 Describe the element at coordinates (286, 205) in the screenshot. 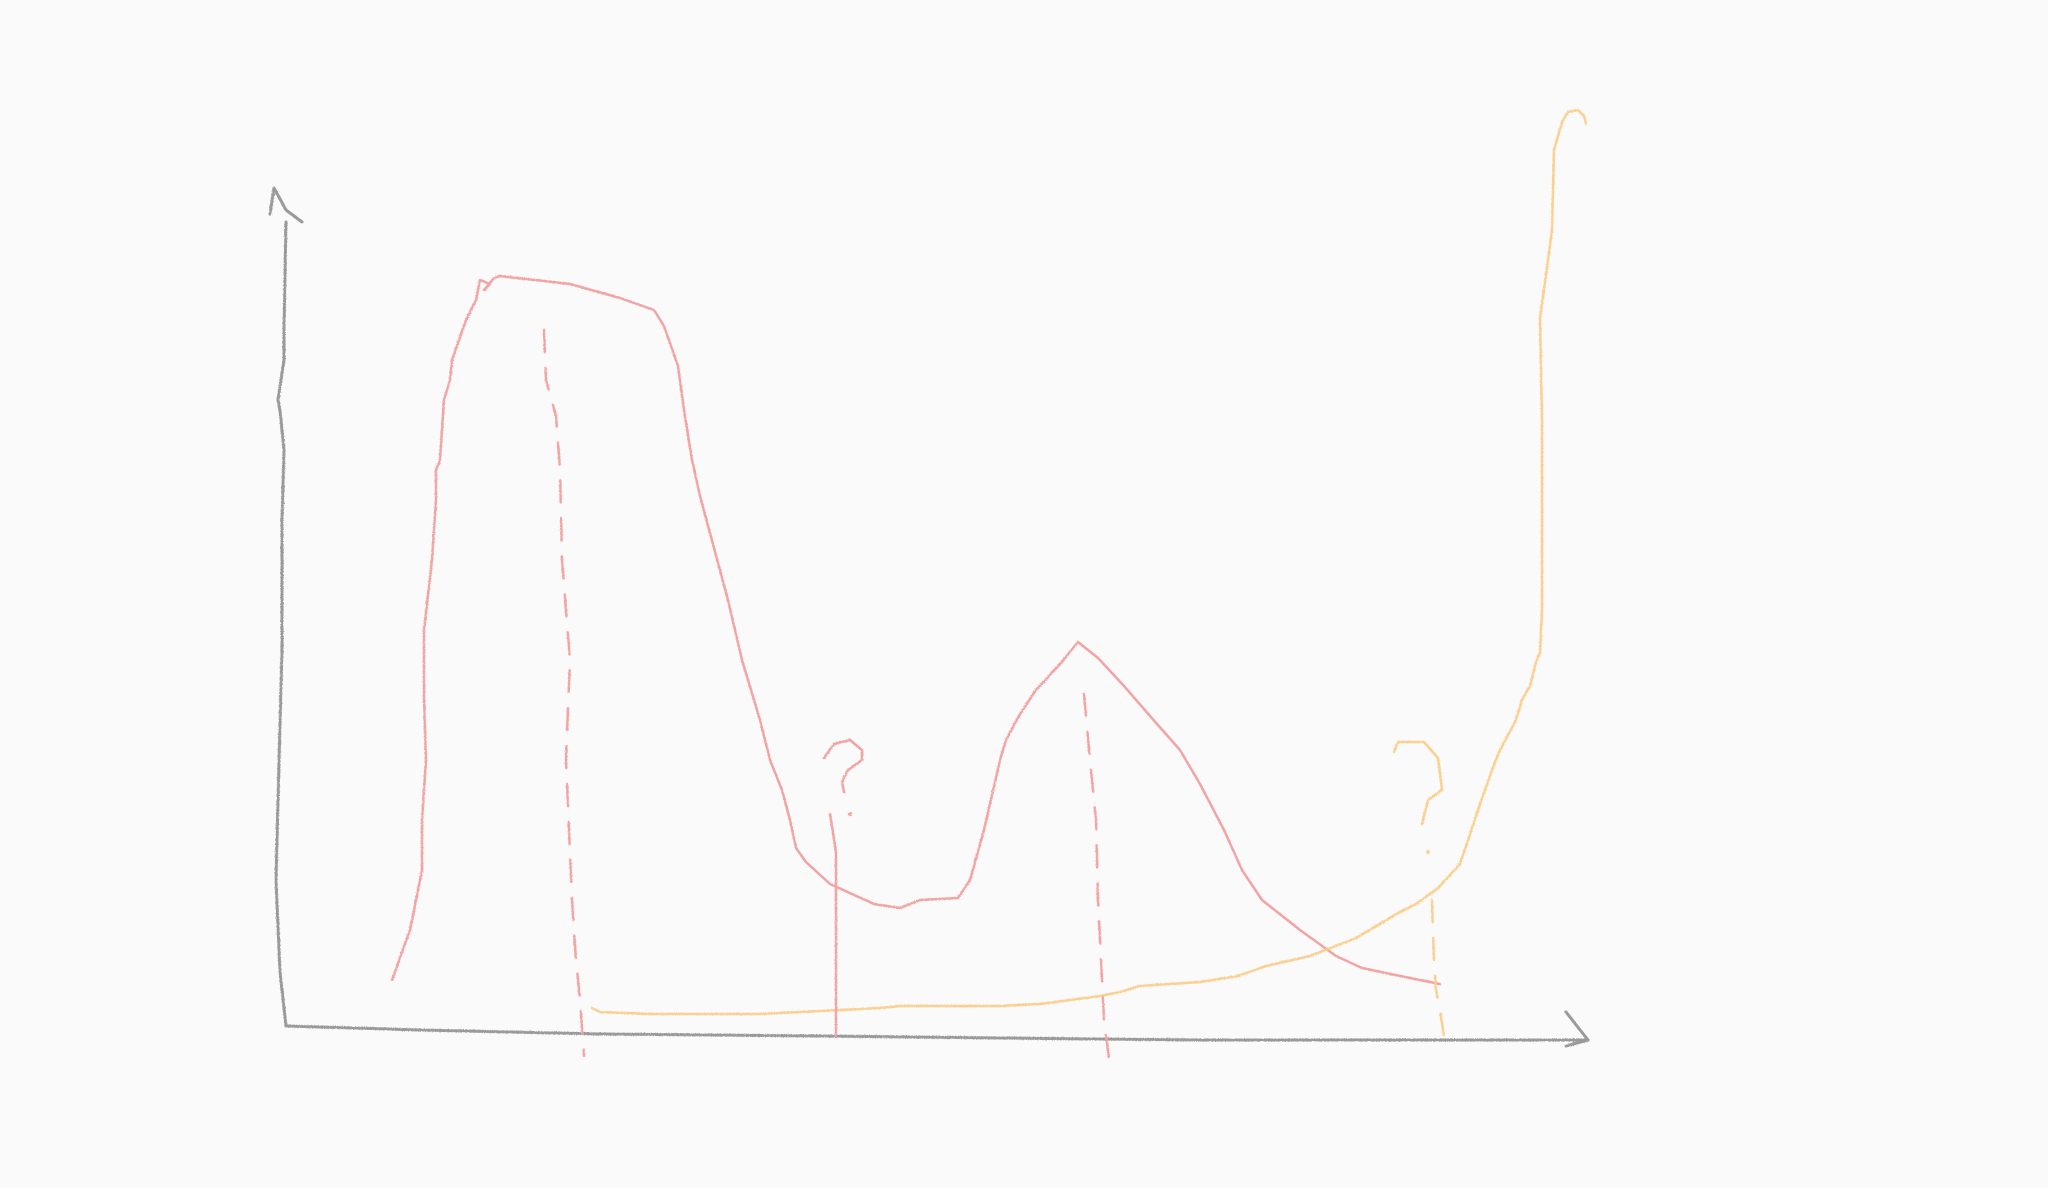

I see `y-axis-arrowhead` at that location.